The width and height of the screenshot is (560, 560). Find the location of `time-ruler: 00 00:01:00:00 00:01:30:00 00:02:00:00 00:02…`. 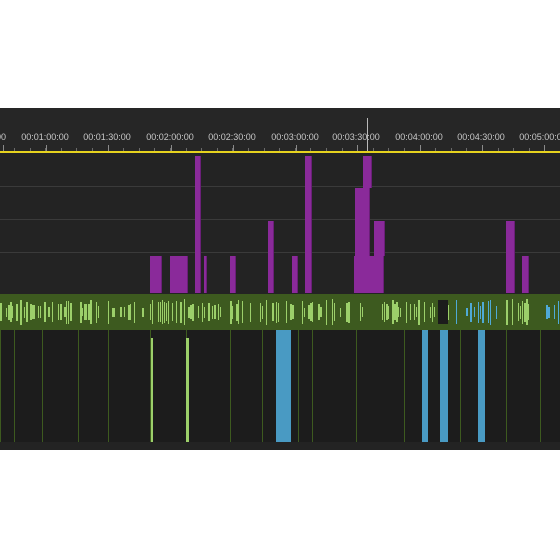

time-ruler: 00 00:01:00:00 00:01:30:00 00:02:00:00 00:02… is located at coordinates (280, 130).